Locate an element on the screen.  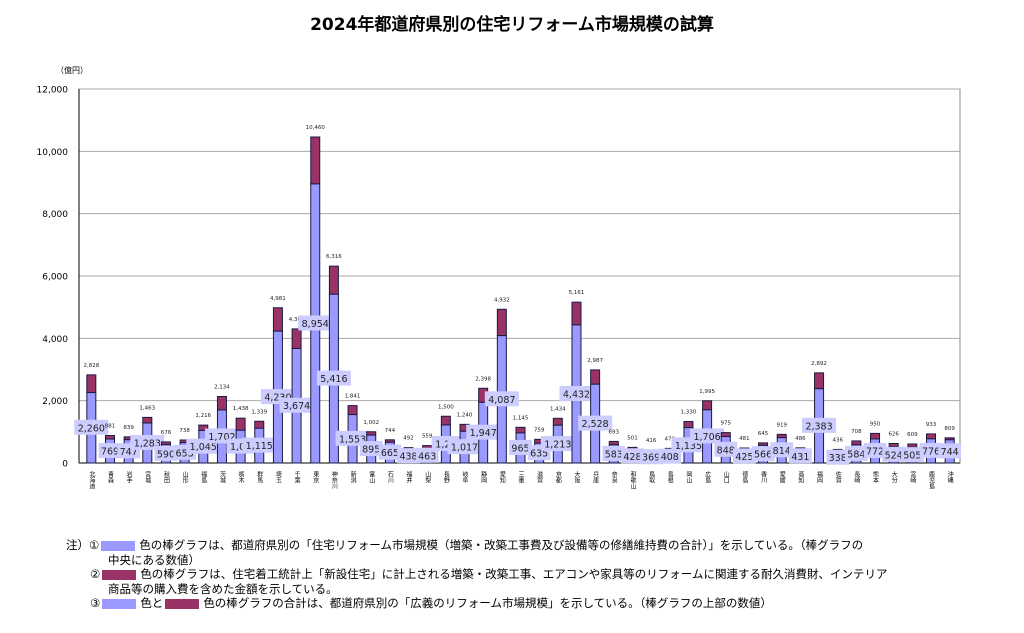
total-label: 1,841 is located at coordinates (353, 397).